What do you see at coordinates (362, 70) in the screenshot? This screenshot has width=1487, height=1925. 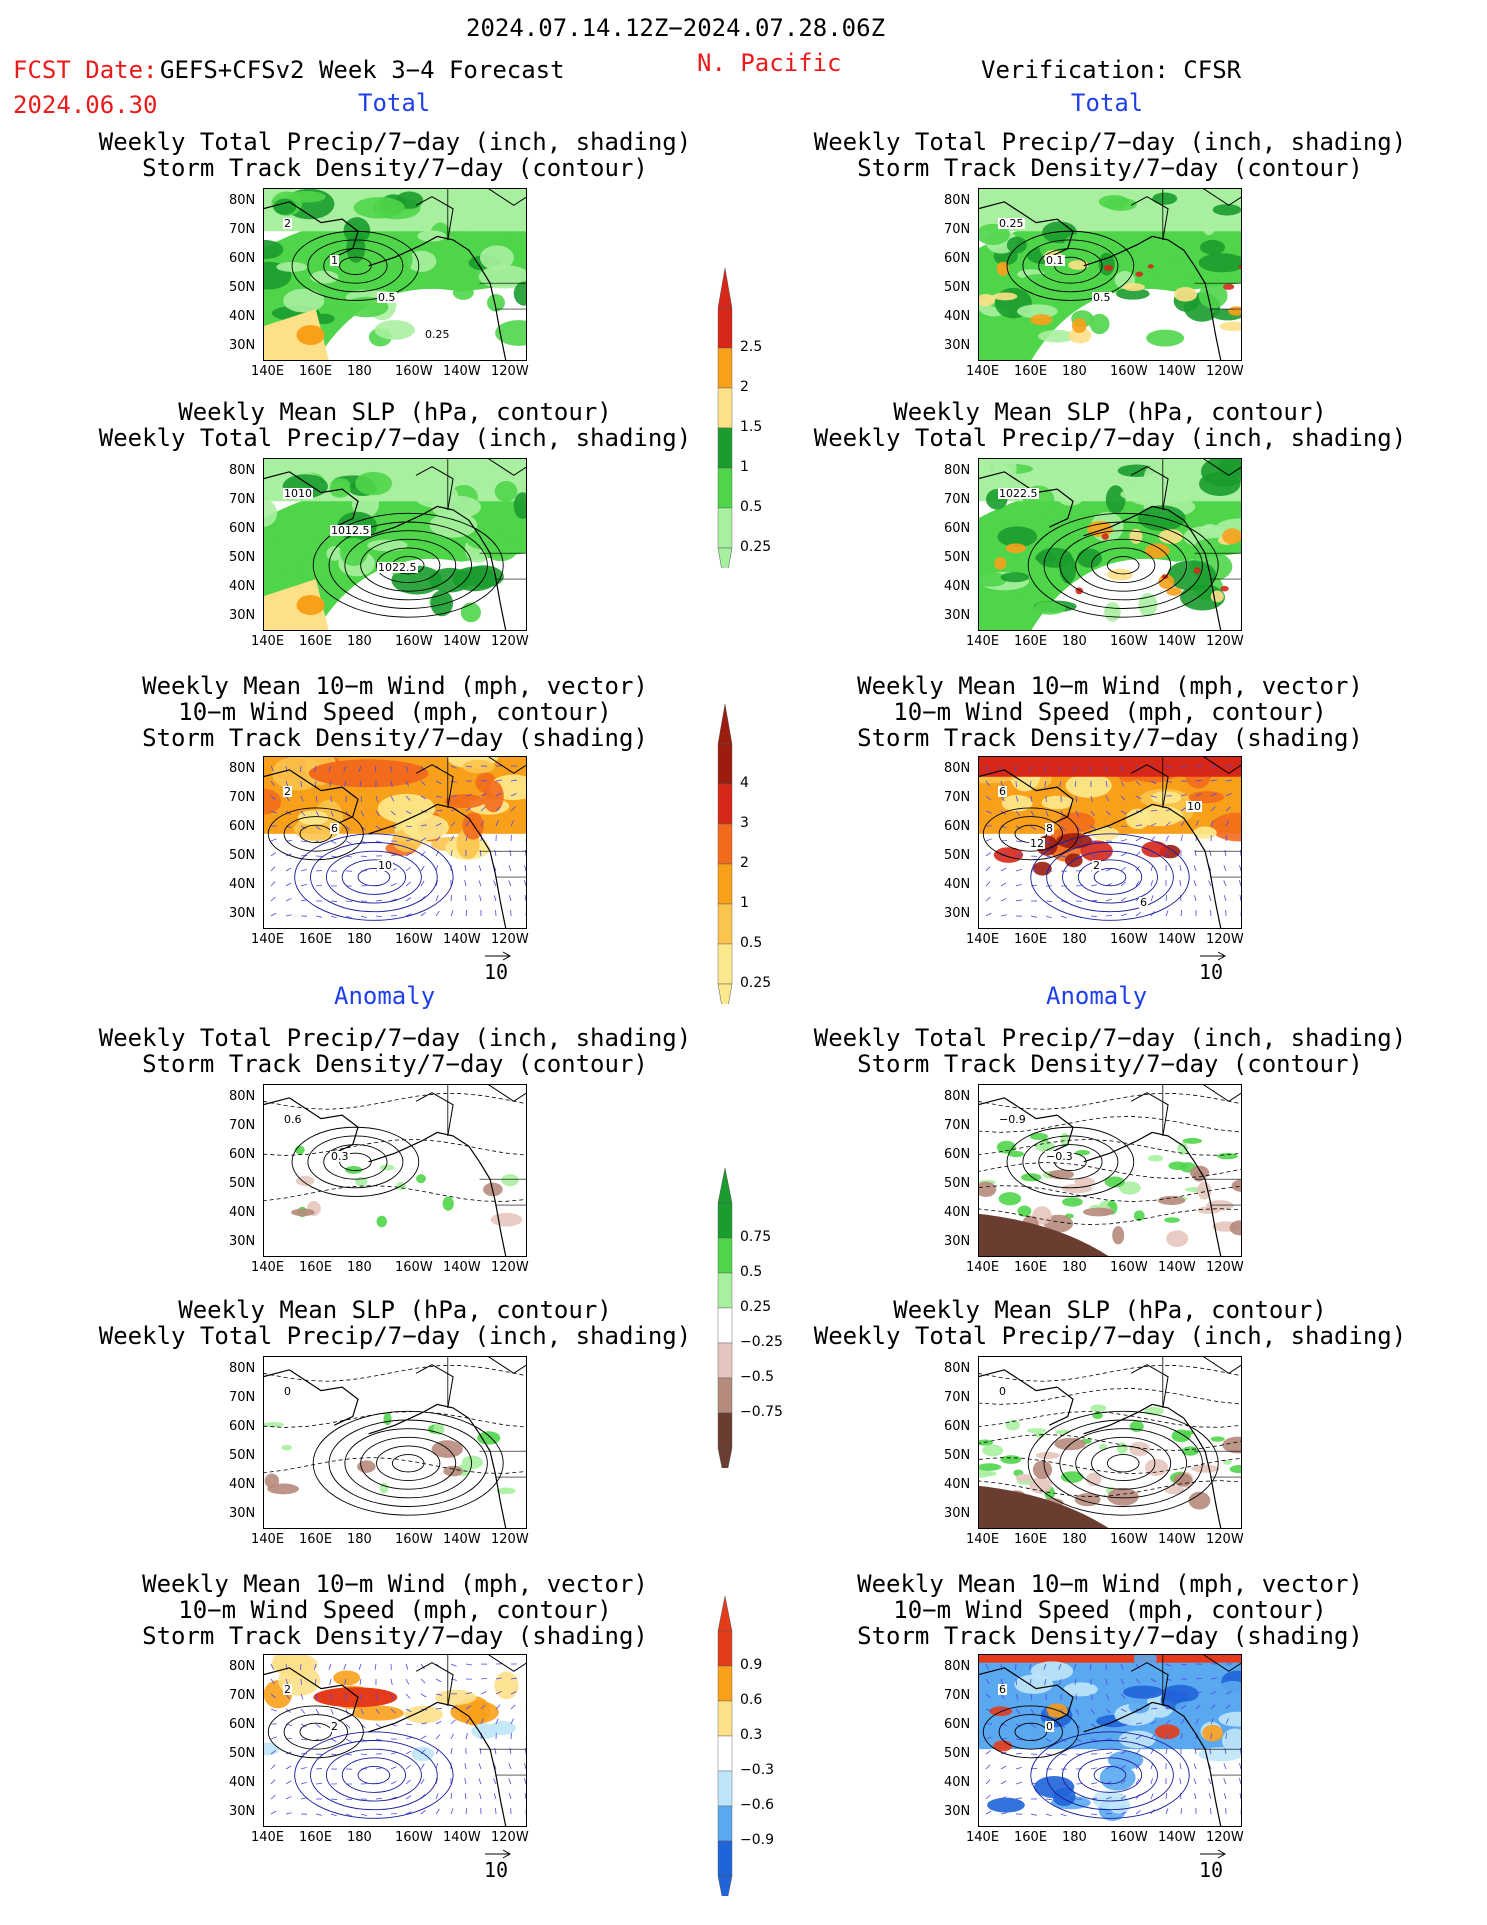 I see `fcst-model: GEFS+CFSv2 Week 3−4 Forecast` at bounding box center [362, 70].